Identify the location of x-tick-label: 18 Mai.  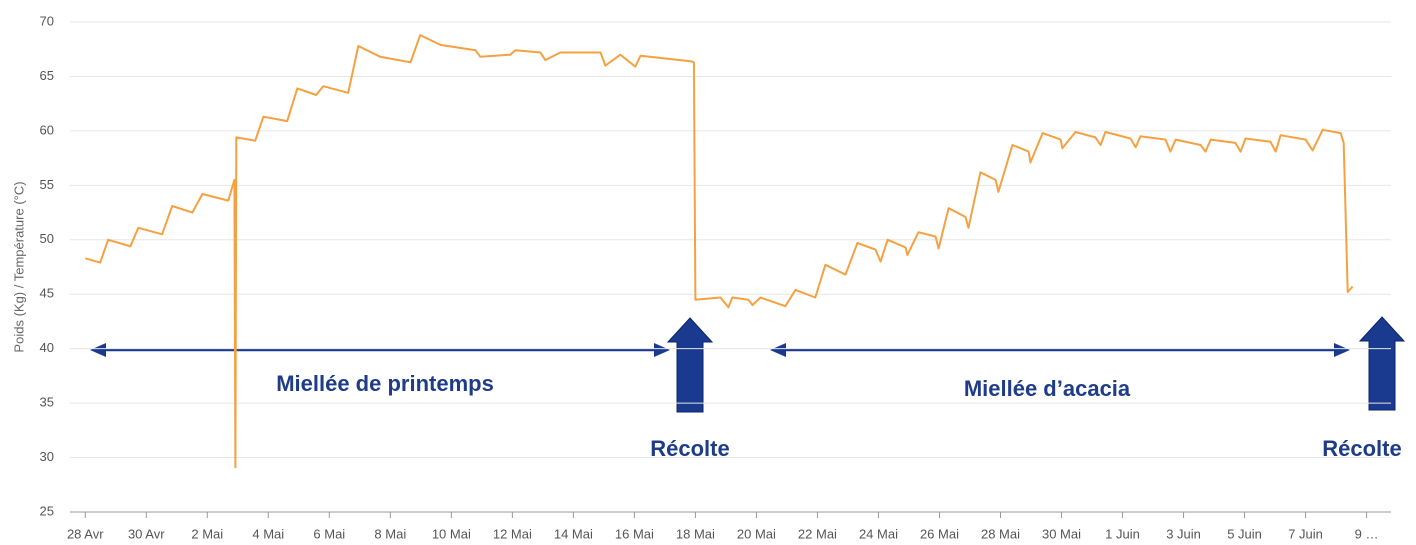
(695, 533).